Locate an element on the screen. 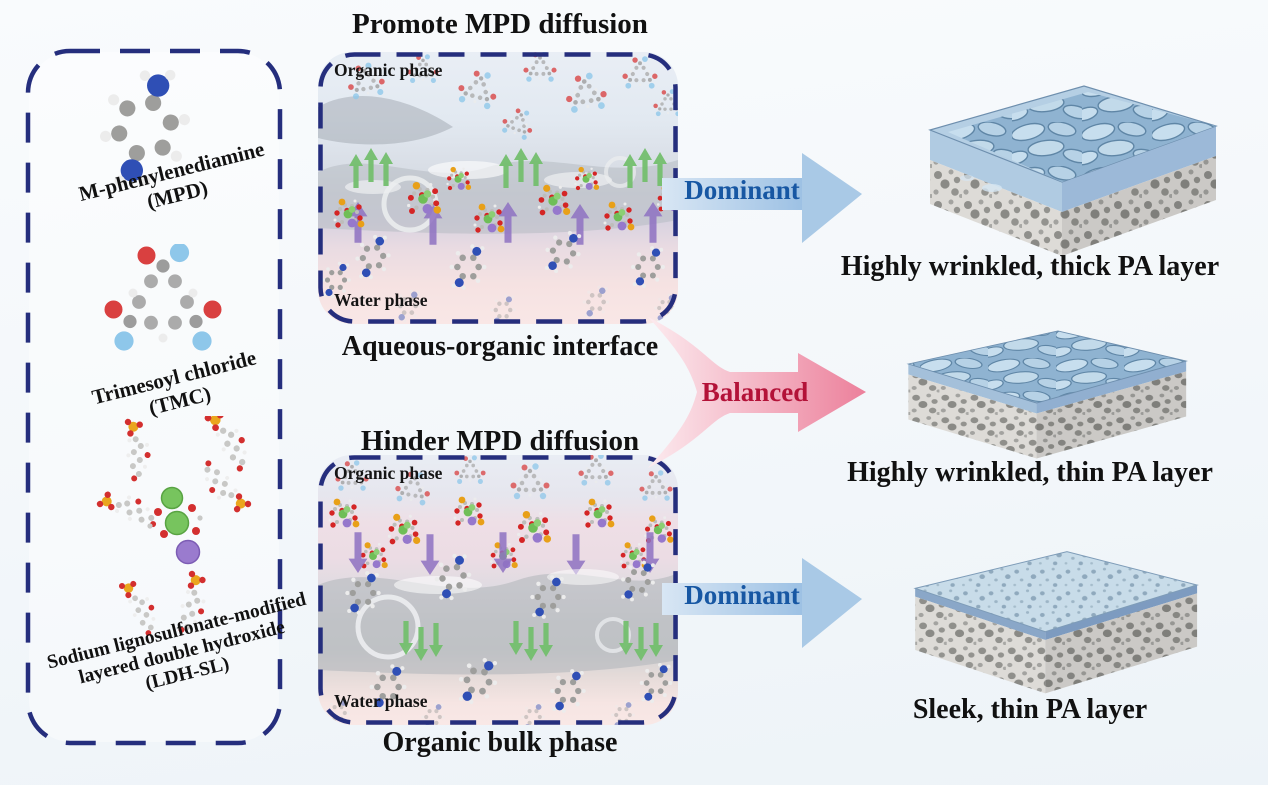 This screenshot has width=1268, height=785. balanced-arrow is located at coordinates (757, 392).